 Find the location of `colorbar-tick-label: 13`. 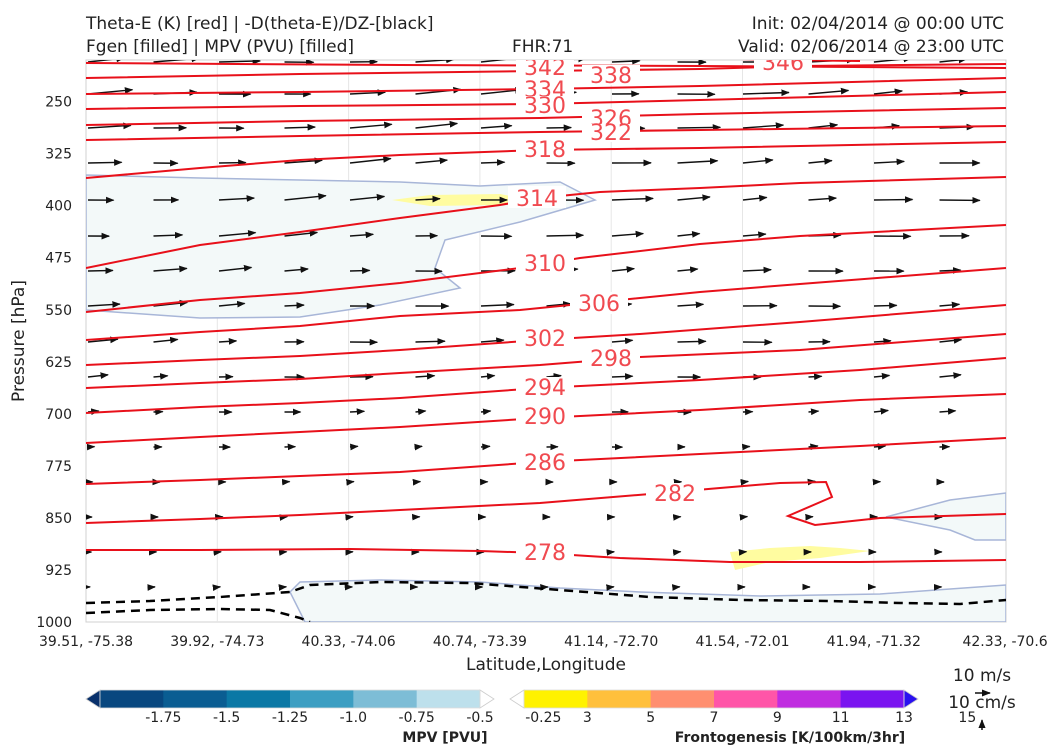

colorbar-tick-label: 13 is located at coordinates (904, 718).